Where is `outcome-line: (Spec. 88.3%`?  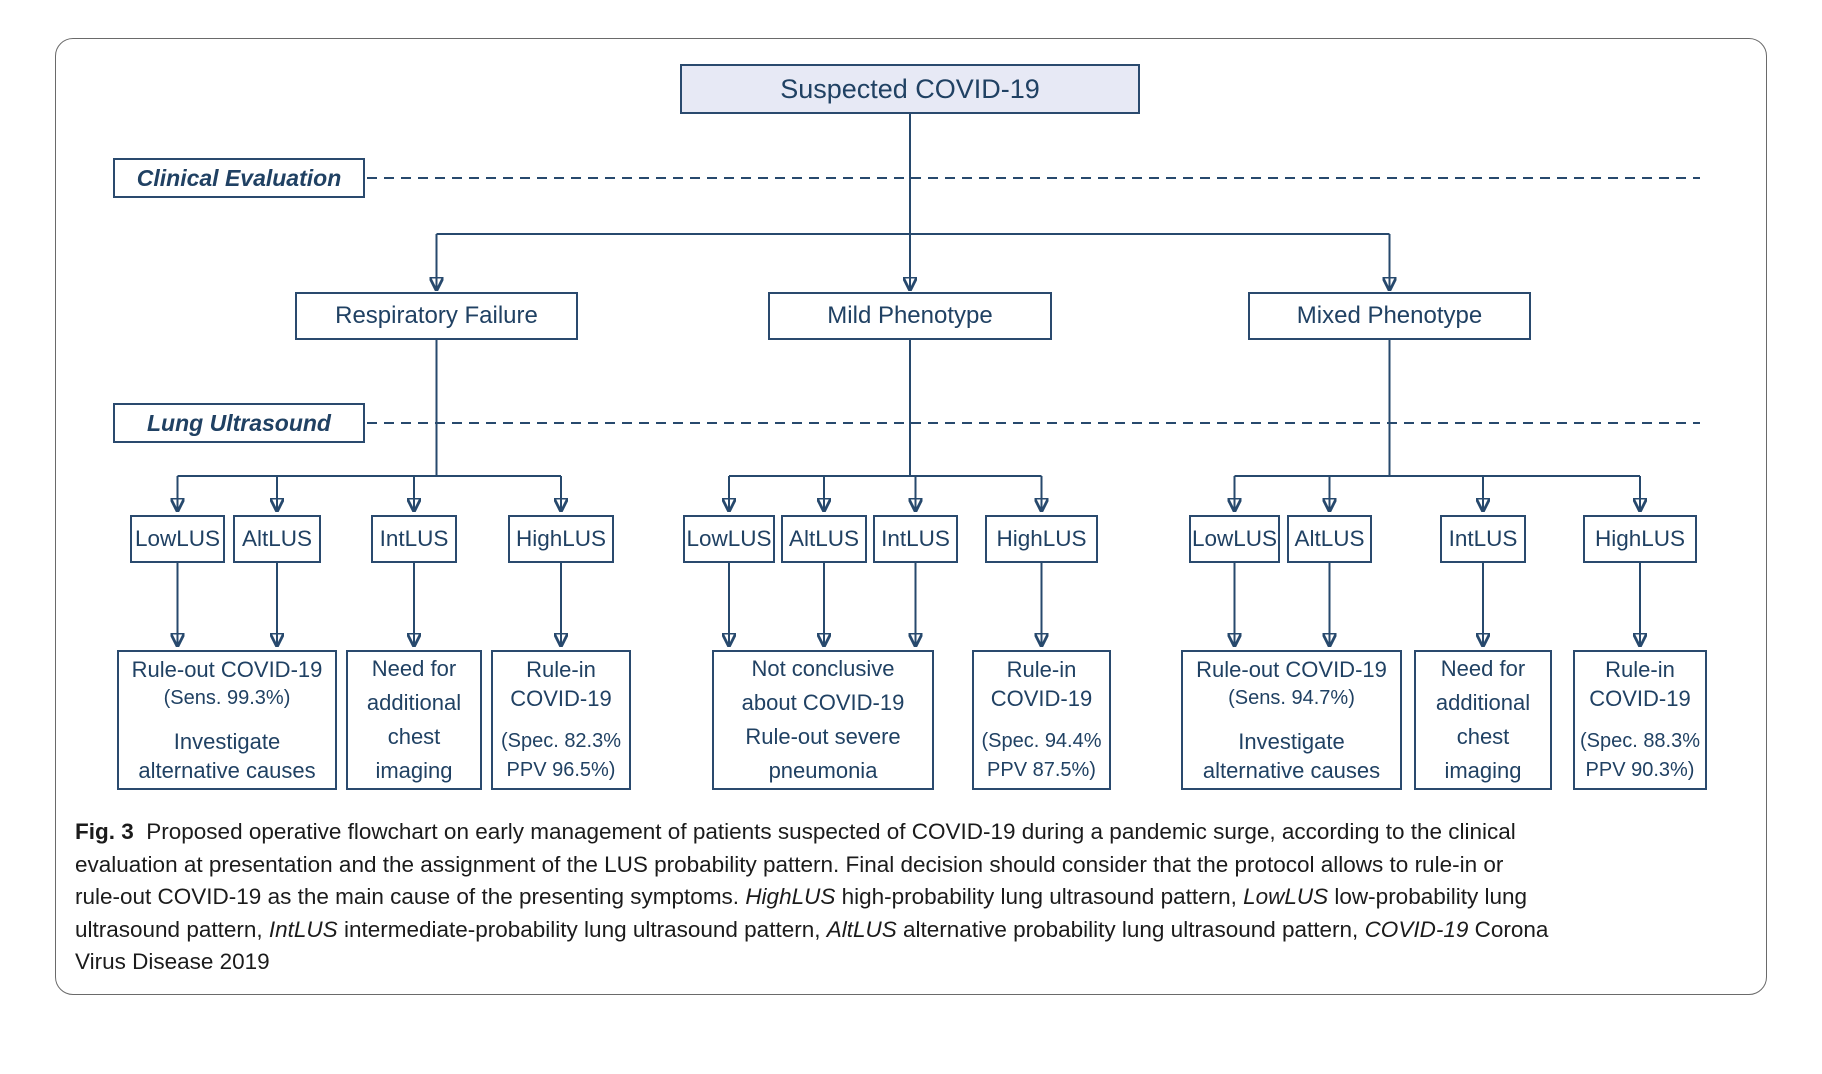
outcome-line: (Spec. 88.3% is located at coordinates (1640, 741).